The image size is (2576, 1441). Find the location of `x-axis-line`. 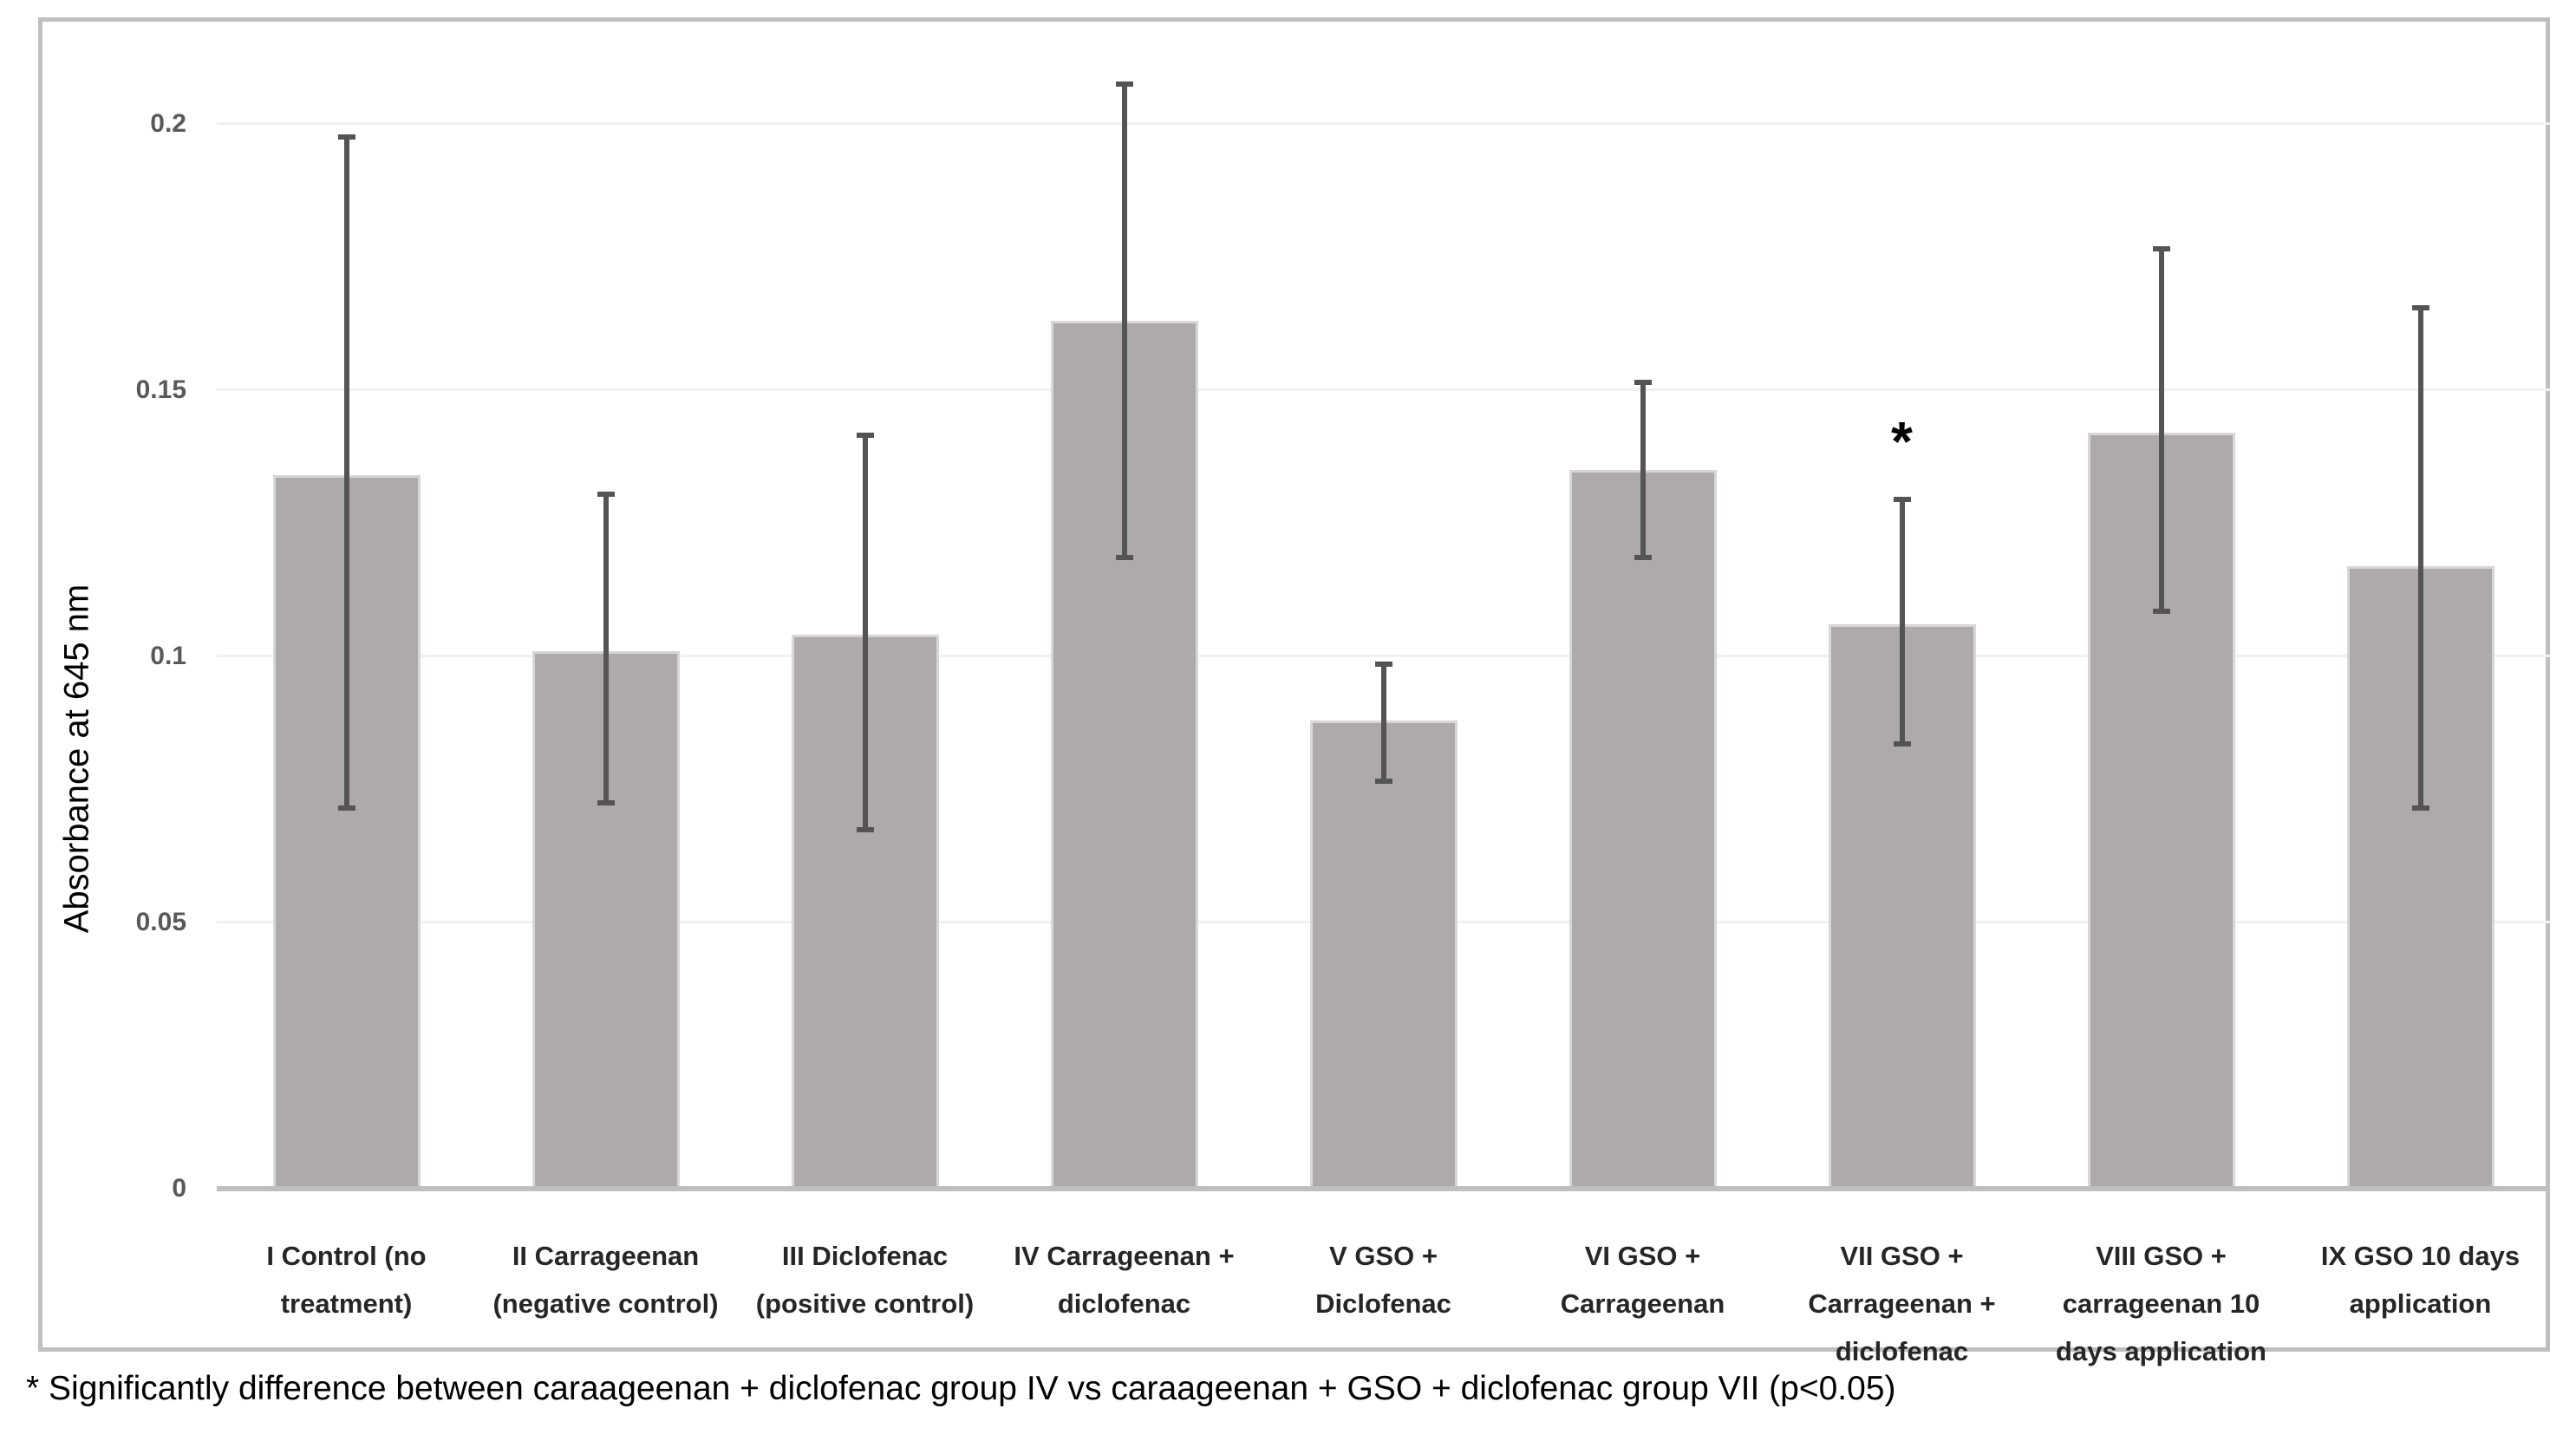

x-axis-line is located at coordinates (1383, 1189).